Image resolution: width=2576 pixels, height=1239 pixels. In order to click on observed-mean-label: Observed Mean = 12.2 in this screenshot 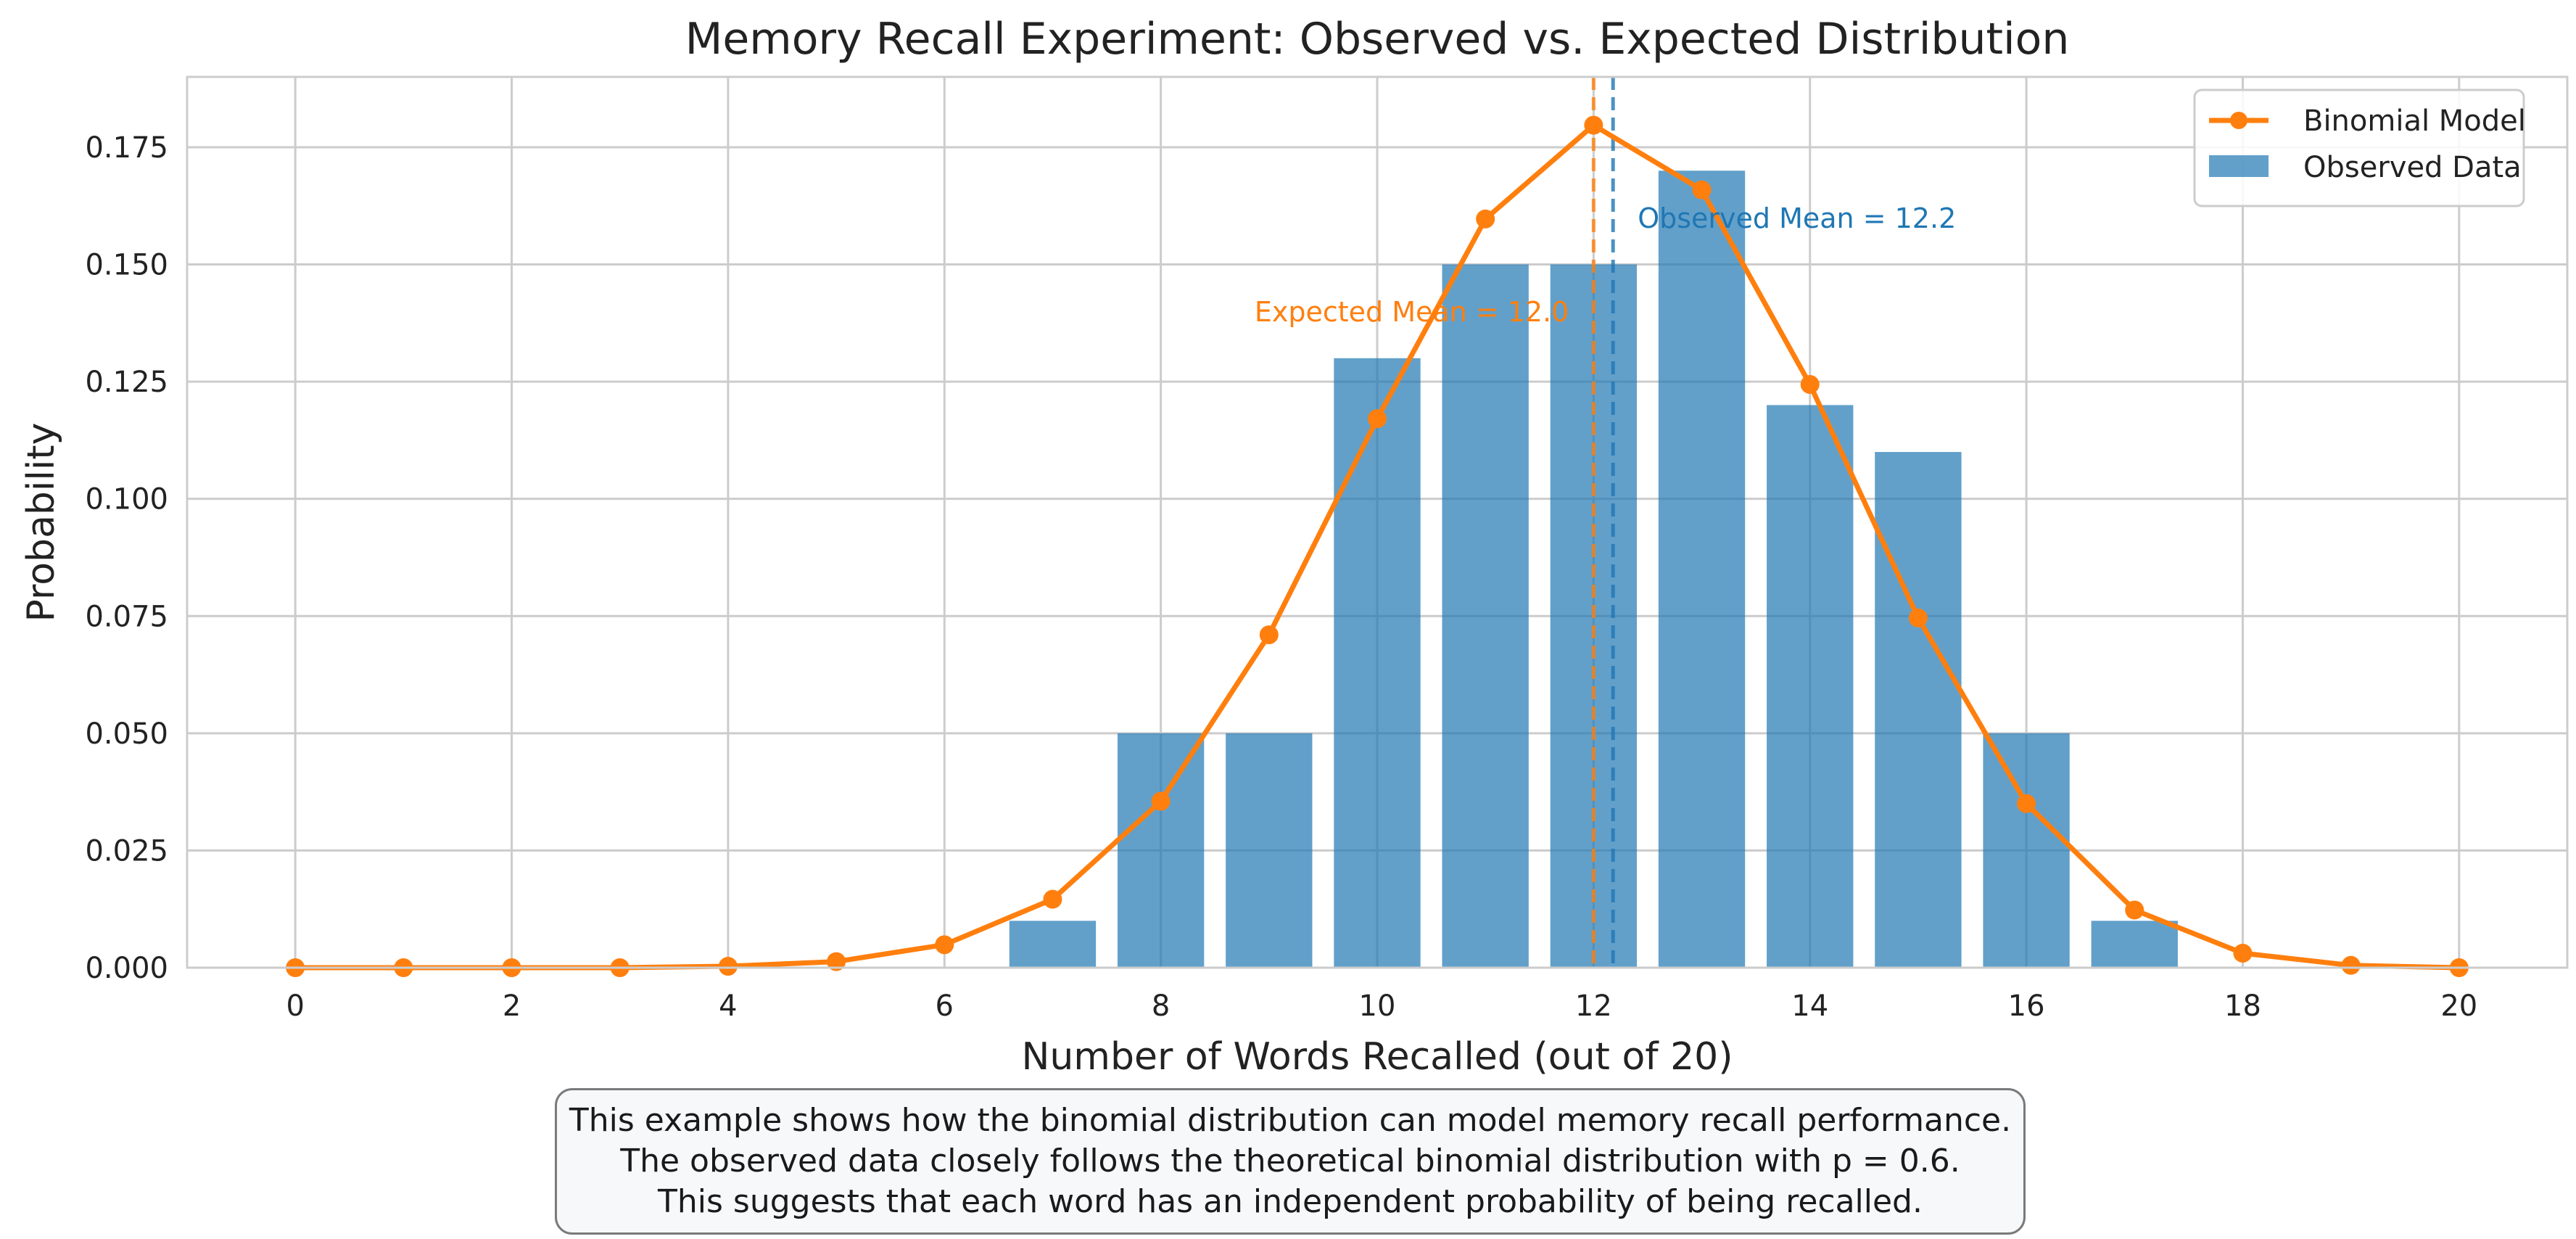, I will do `click(1797, 218)`.